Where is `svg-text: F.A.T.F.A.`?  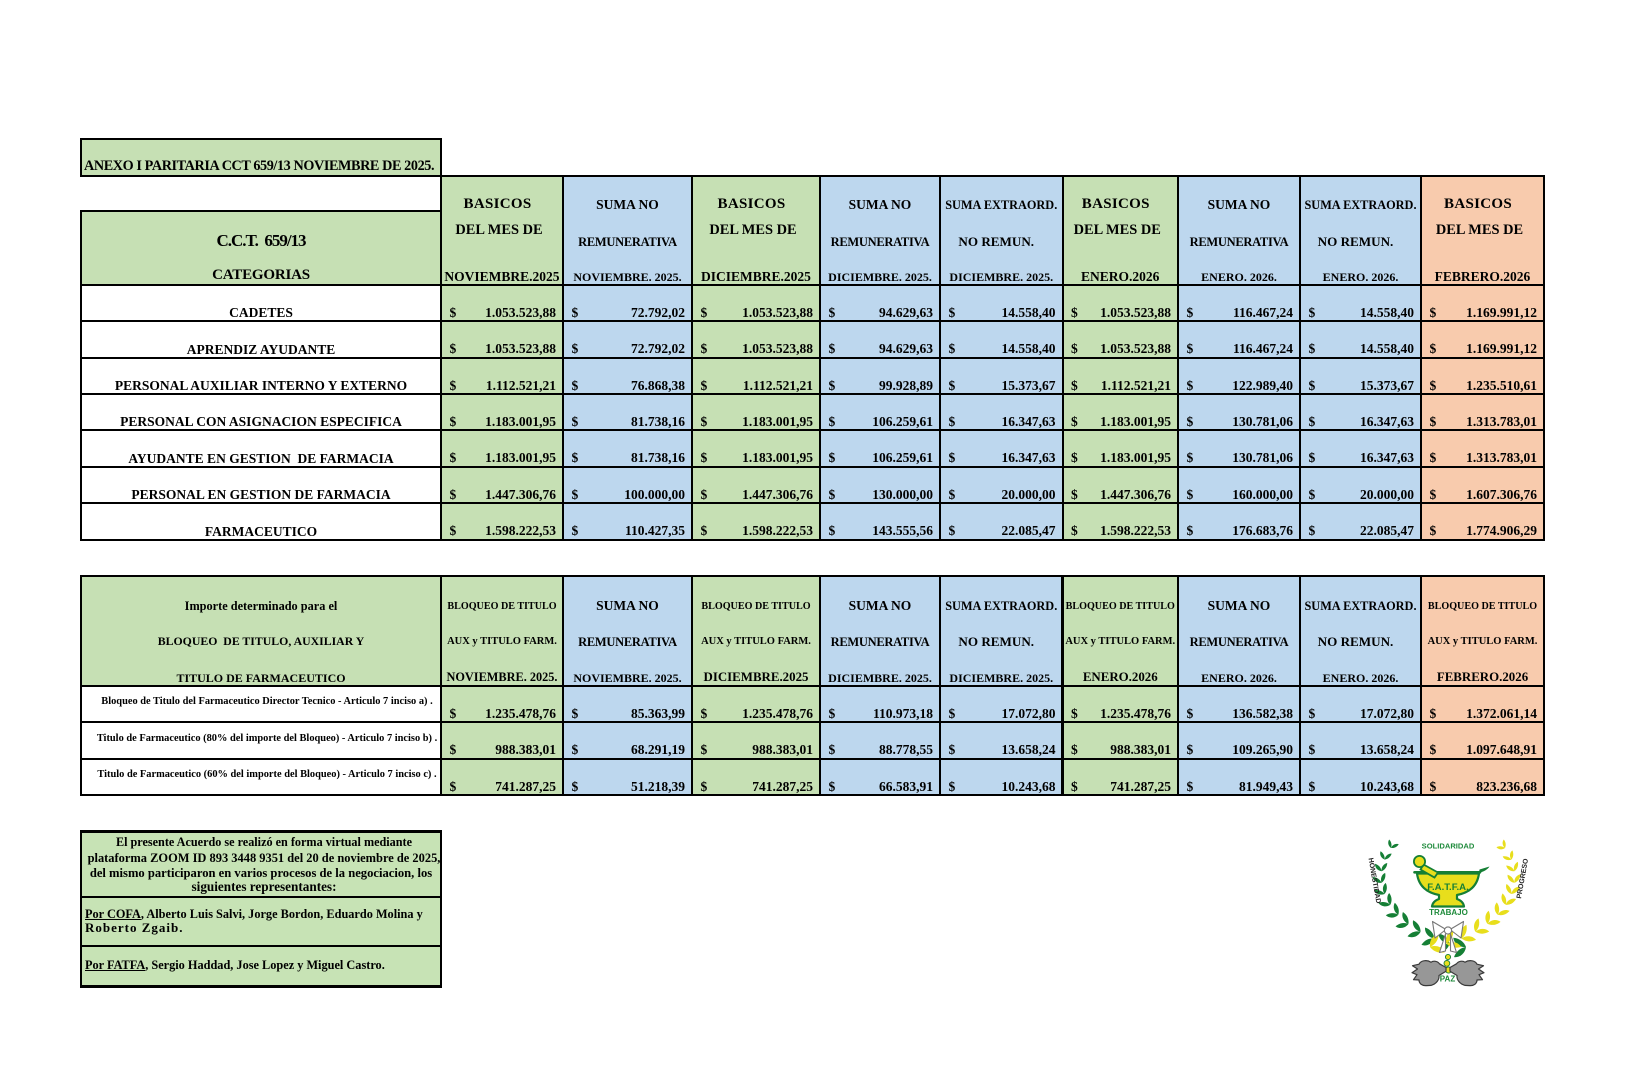 svg-text: F.A.T.F.A. is located at coordinates (1448, 887).